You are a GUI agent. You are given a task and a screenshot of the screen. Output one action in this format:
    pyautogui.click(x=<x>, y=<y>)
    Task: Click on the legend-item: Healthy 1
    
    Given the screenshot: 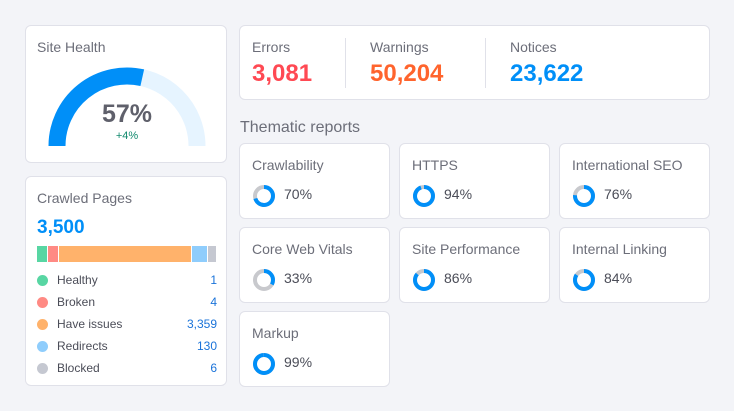 What is the action you would take?
    pyautogui.click(x=127, y=281)
    